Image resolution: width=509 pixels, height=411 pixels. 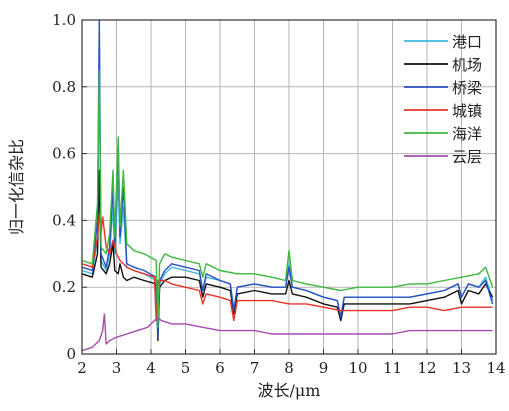 I want to click on x-tick-label: 9, so click(x=324, y=368).